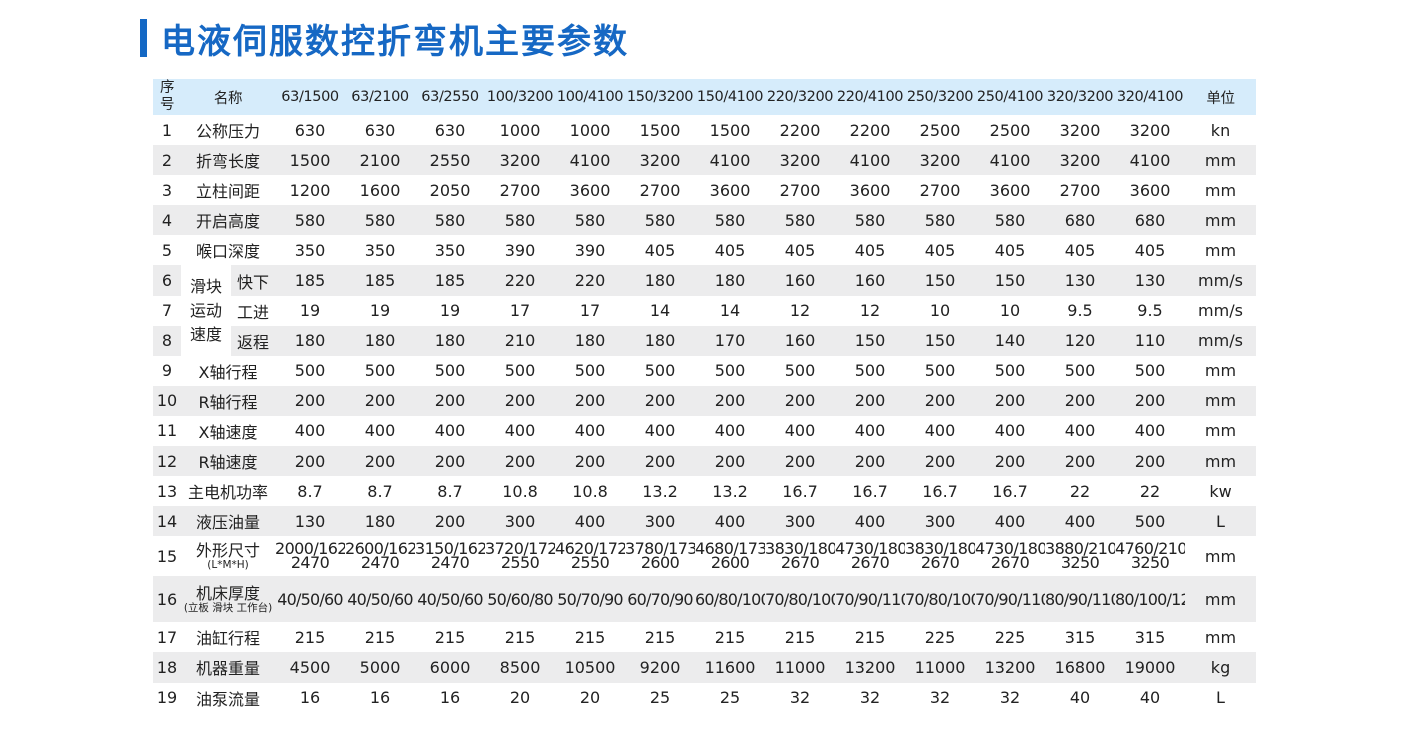 This screenshot has height=741, width=1410. I want to click on row-name-main: 机床厚度, so click(228, 593).